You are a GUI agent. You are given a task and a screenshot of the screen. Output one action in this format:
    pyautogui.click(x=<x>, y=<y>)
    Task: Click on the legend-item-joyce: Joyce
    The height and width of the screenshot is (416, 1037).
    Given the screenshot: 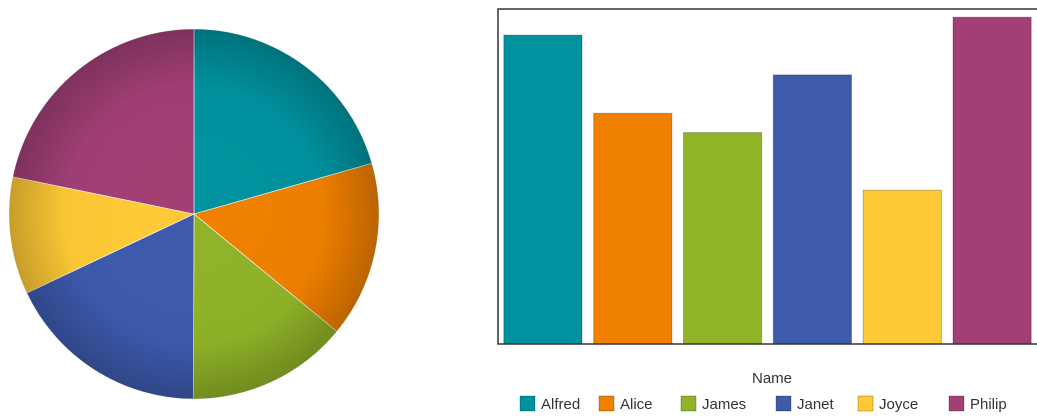 What is the action you would take?
    pyautogui.click(x=887, y=404)
    